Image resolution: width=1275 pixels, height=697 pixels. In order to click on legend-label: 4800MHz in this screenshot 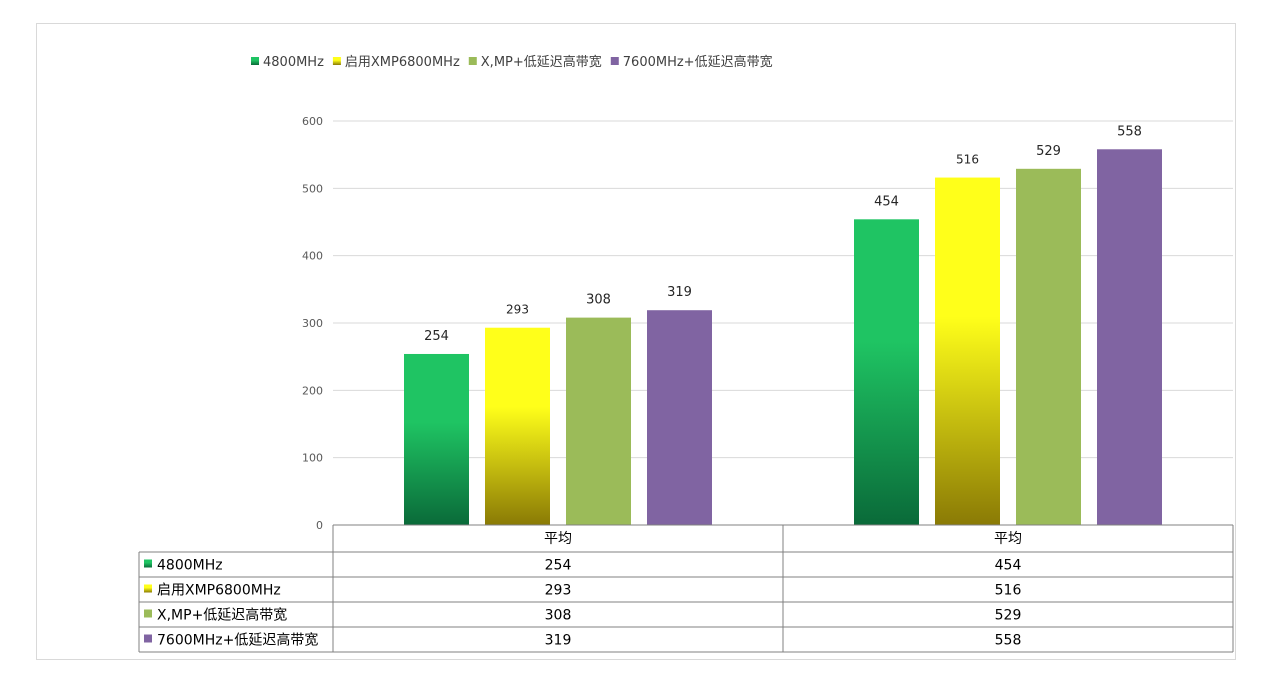, I will do `click(293, 62)`.